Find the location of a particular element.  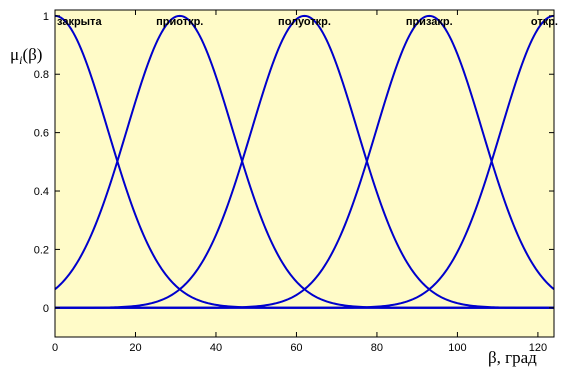

y-tick-label: 0.8 is located at coordinates (41, 75).